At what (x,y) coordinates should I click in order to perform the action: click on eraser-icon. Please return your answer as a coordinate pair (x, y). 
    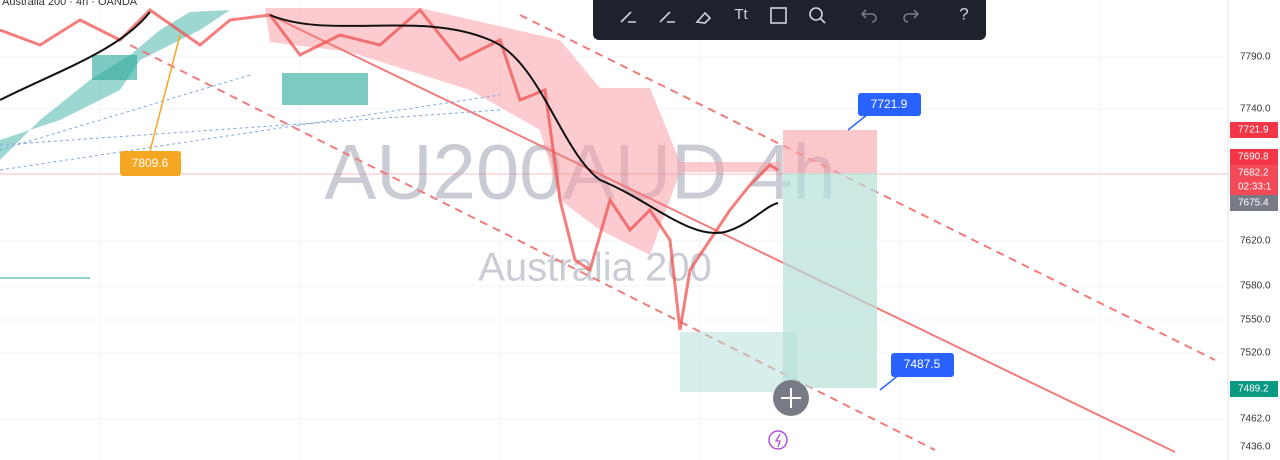
    Looking at the image, I should click on (703, 17).